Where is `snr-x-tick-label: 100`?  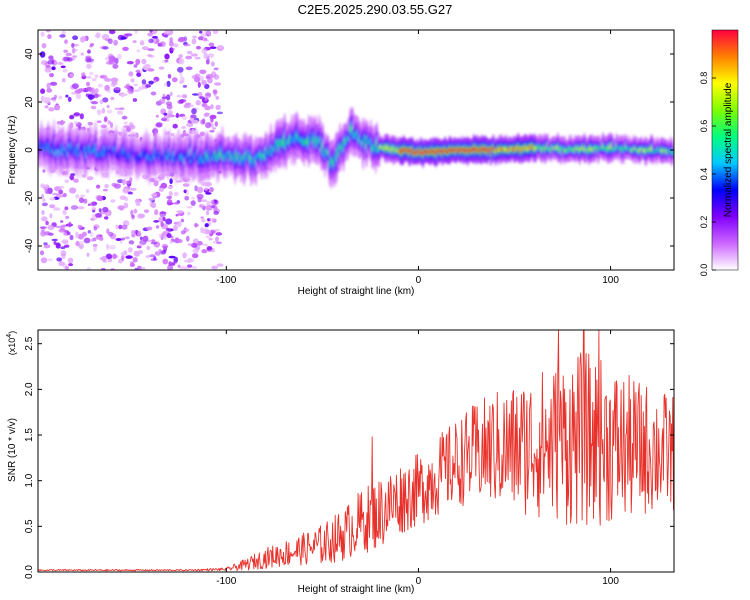
snr-x-tick-label: 100 is located at coordinates (610, 581).